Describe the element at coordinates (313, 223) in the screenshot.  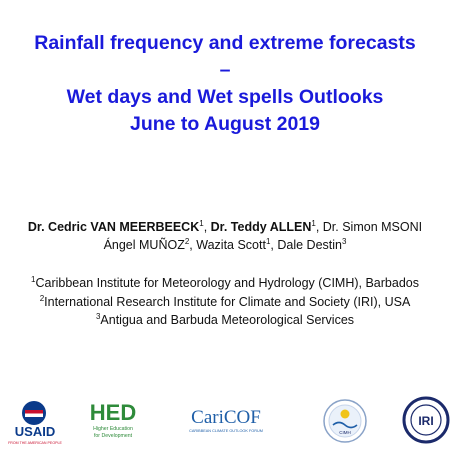
I see `author-2-sup: 1` at that location.